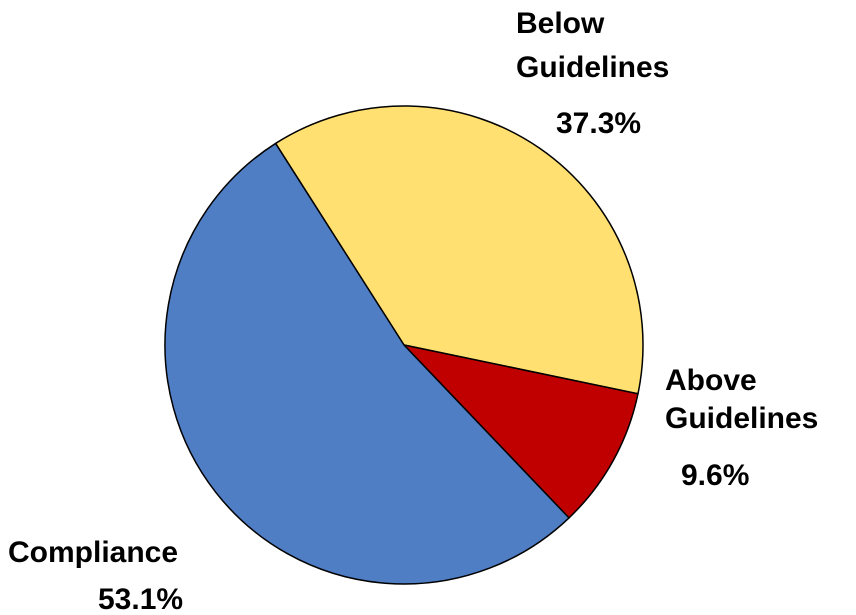  What do you see at coordinates (711, 380) in the screenshot?
I see `slice-label-above-line1: Above` at bounding box center [711, 380].